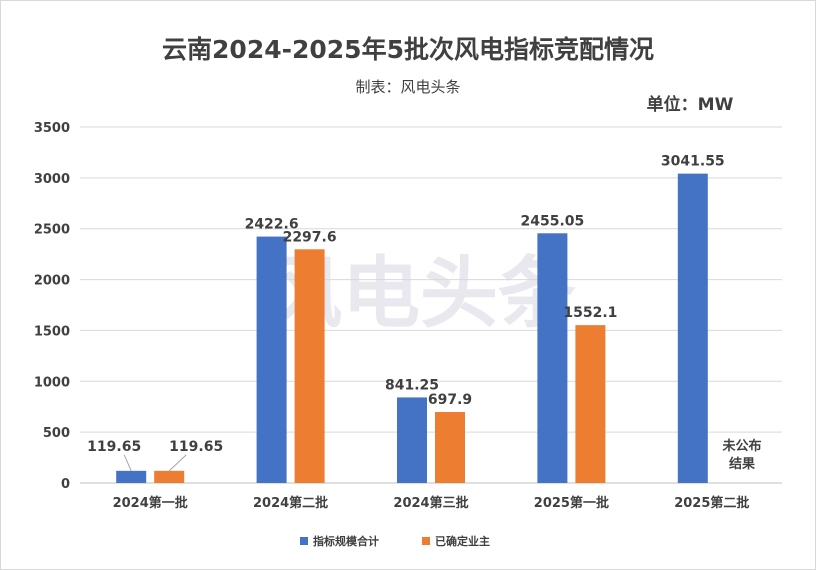 The width and height of the screenshot is (816, 570). I want to click on data-label: 841.25, so click(412, 385).